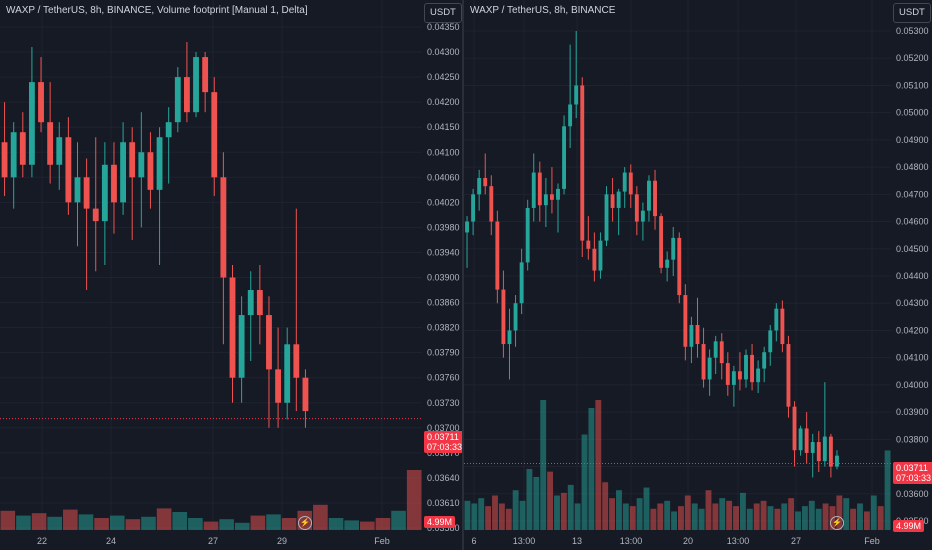 The width and height of the screenshot is (932, 550). Describe the element at coordinates (443, 303) in the screenshot. I see `y-tick-label: 0.03860` at that location.